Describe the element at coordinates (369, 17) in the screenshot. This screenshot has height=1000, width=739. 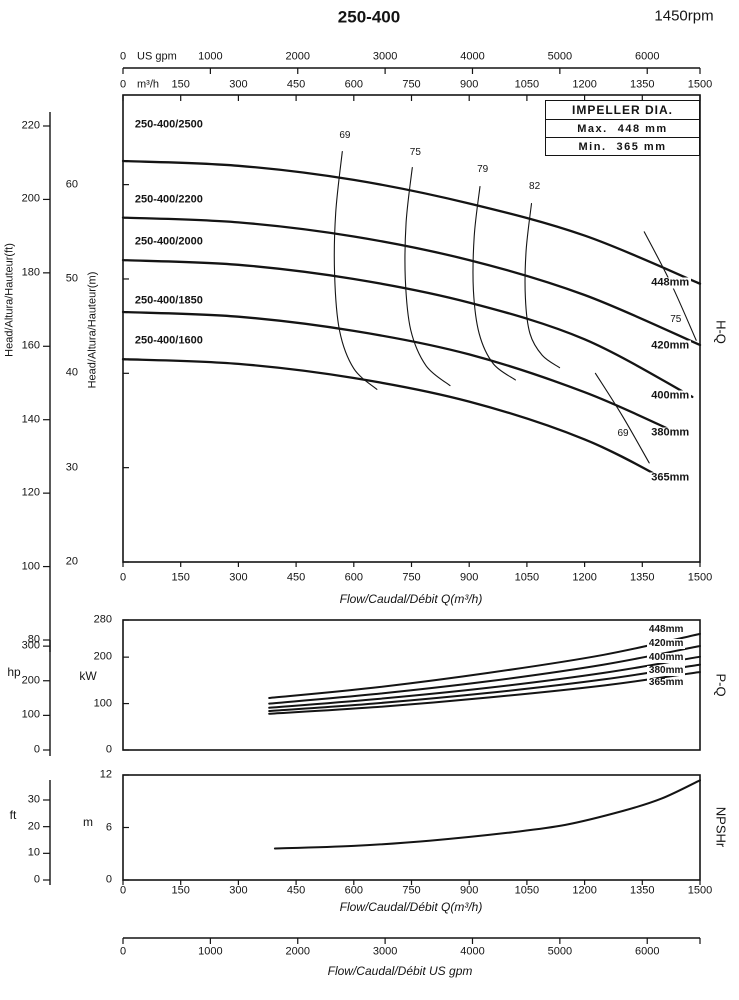
I see `page-title: 250-400` at that location.